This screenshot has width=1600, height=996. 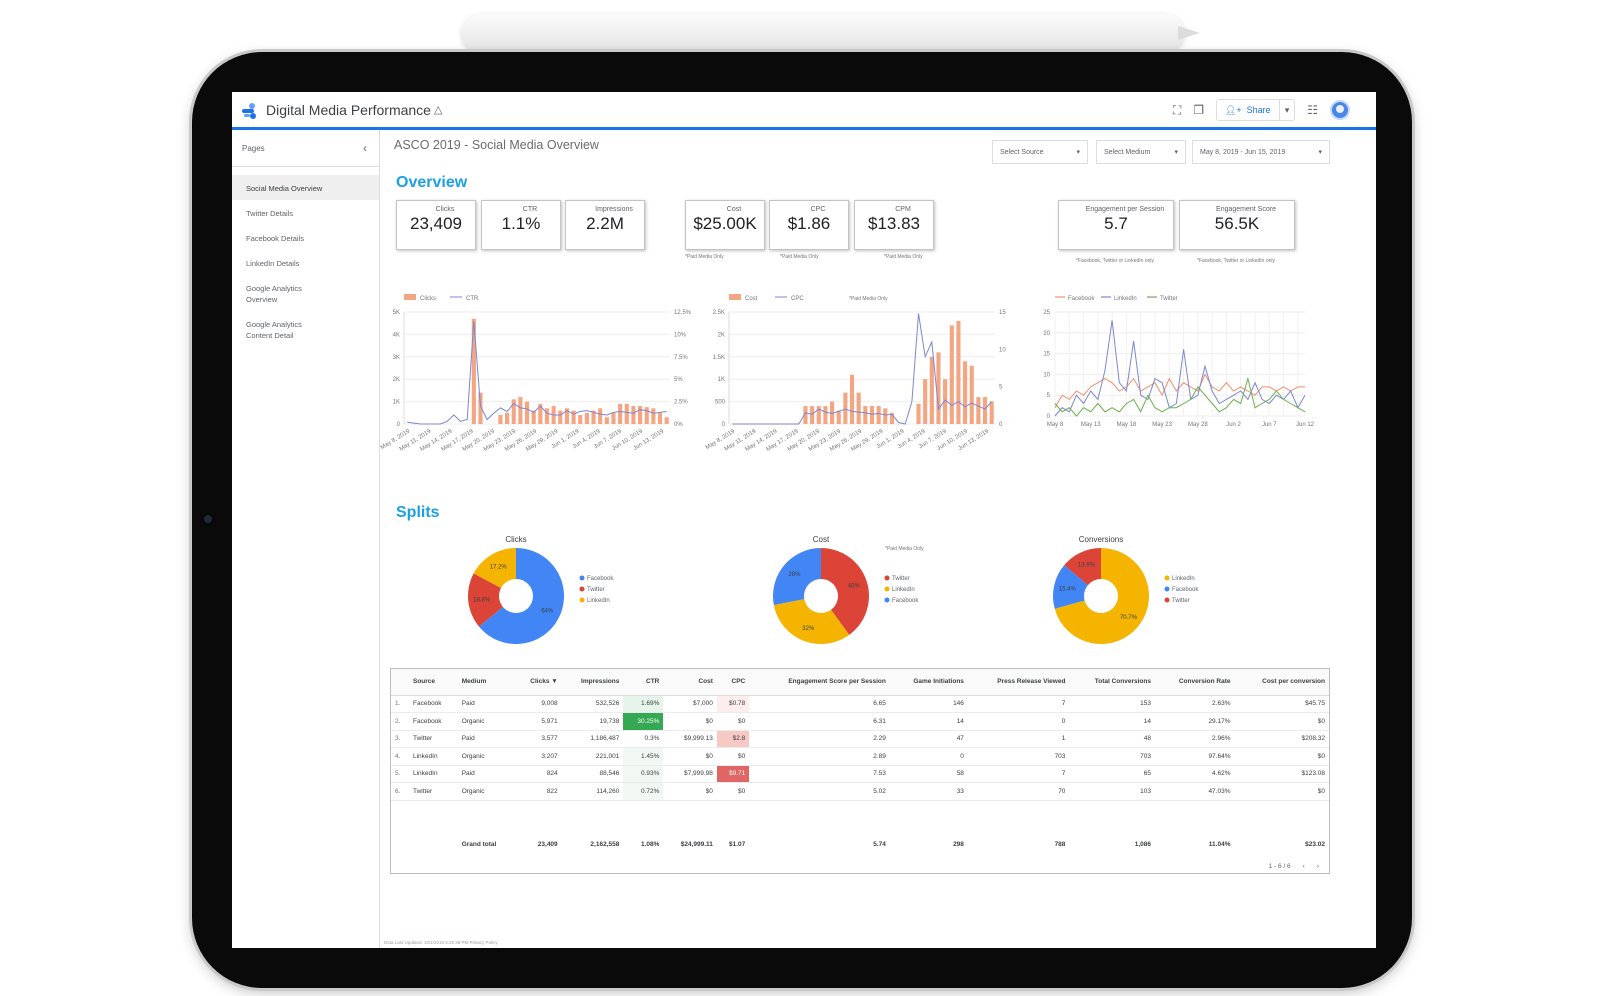 I want to click on sidebar-item-twitter-details: Twitter Details, so click(x=270, y=213).